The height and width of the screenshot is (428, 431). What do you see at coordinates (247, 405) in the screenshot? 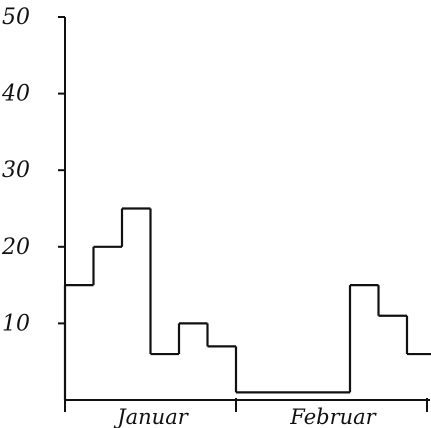
I see `x-axis` at bounding box center [247, 405].